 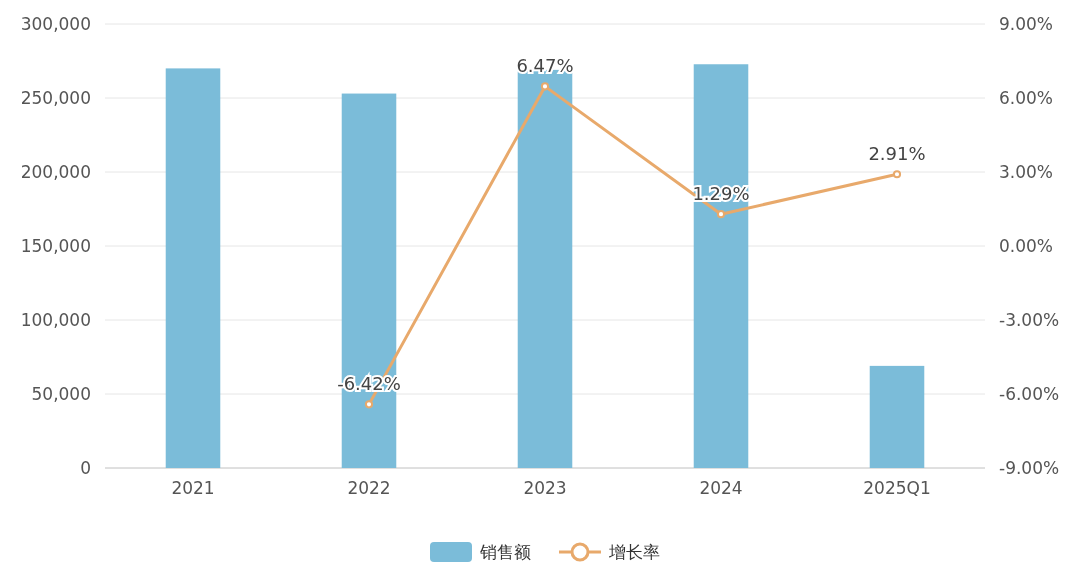 I want to click on x-tick-label: 2024, so click(x=721, y=488).